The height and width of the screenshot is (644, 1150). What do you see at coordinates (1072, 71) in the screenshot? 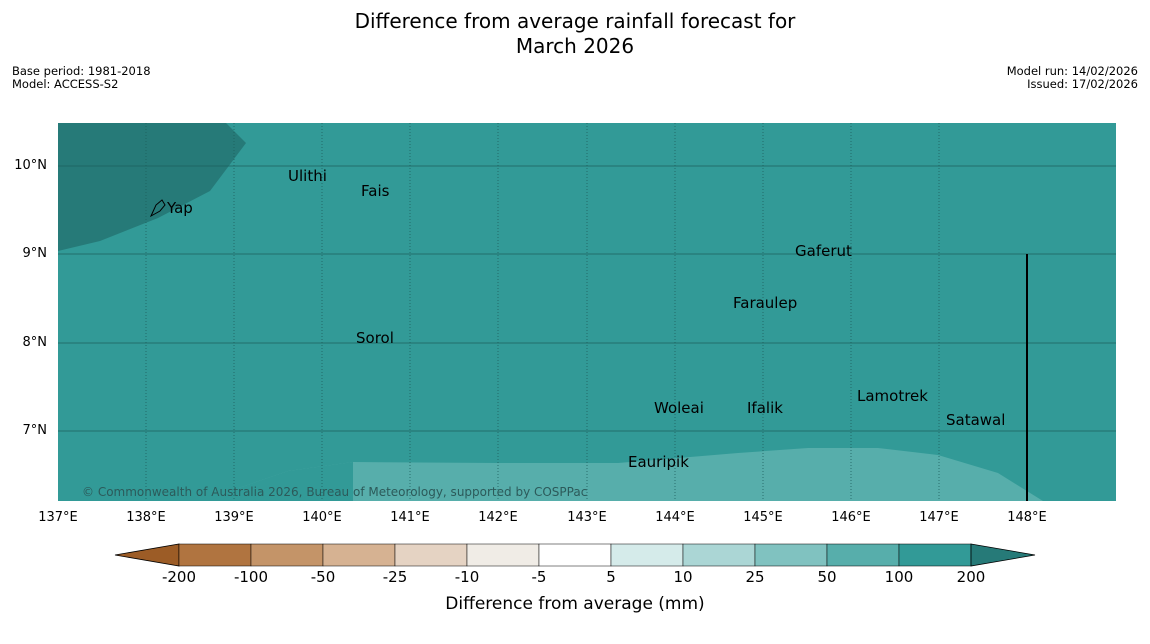
I see `model-run: Model run: 14/02/2026` at bounding box center [1072, 71].